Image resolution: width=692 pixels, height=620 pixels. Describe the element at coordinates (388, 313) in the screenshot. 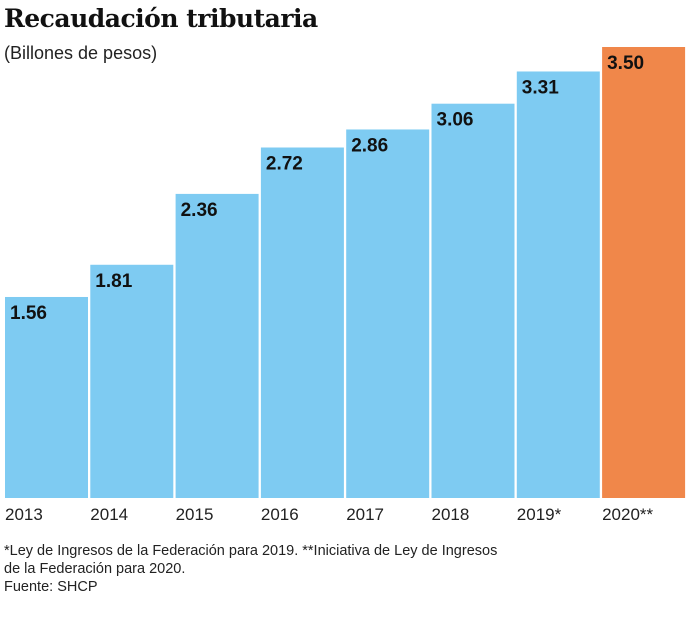

I see `bar-2017` at that location.